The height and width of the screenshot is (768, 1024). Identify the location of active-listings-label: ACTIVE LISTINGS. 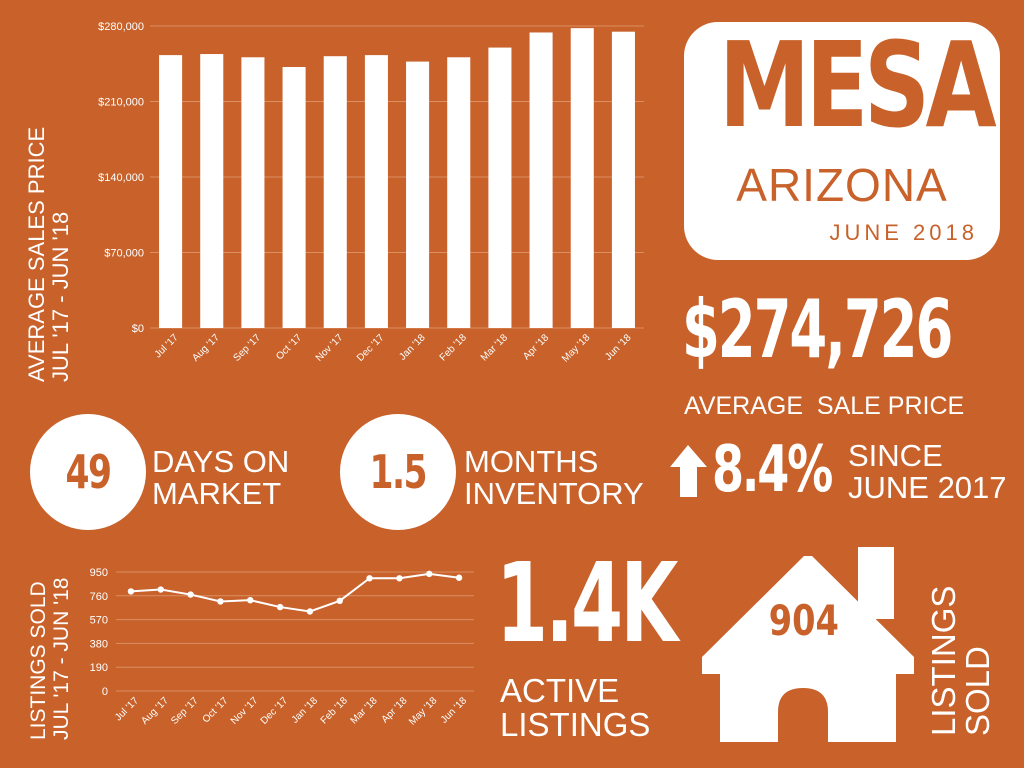
(575, 708).